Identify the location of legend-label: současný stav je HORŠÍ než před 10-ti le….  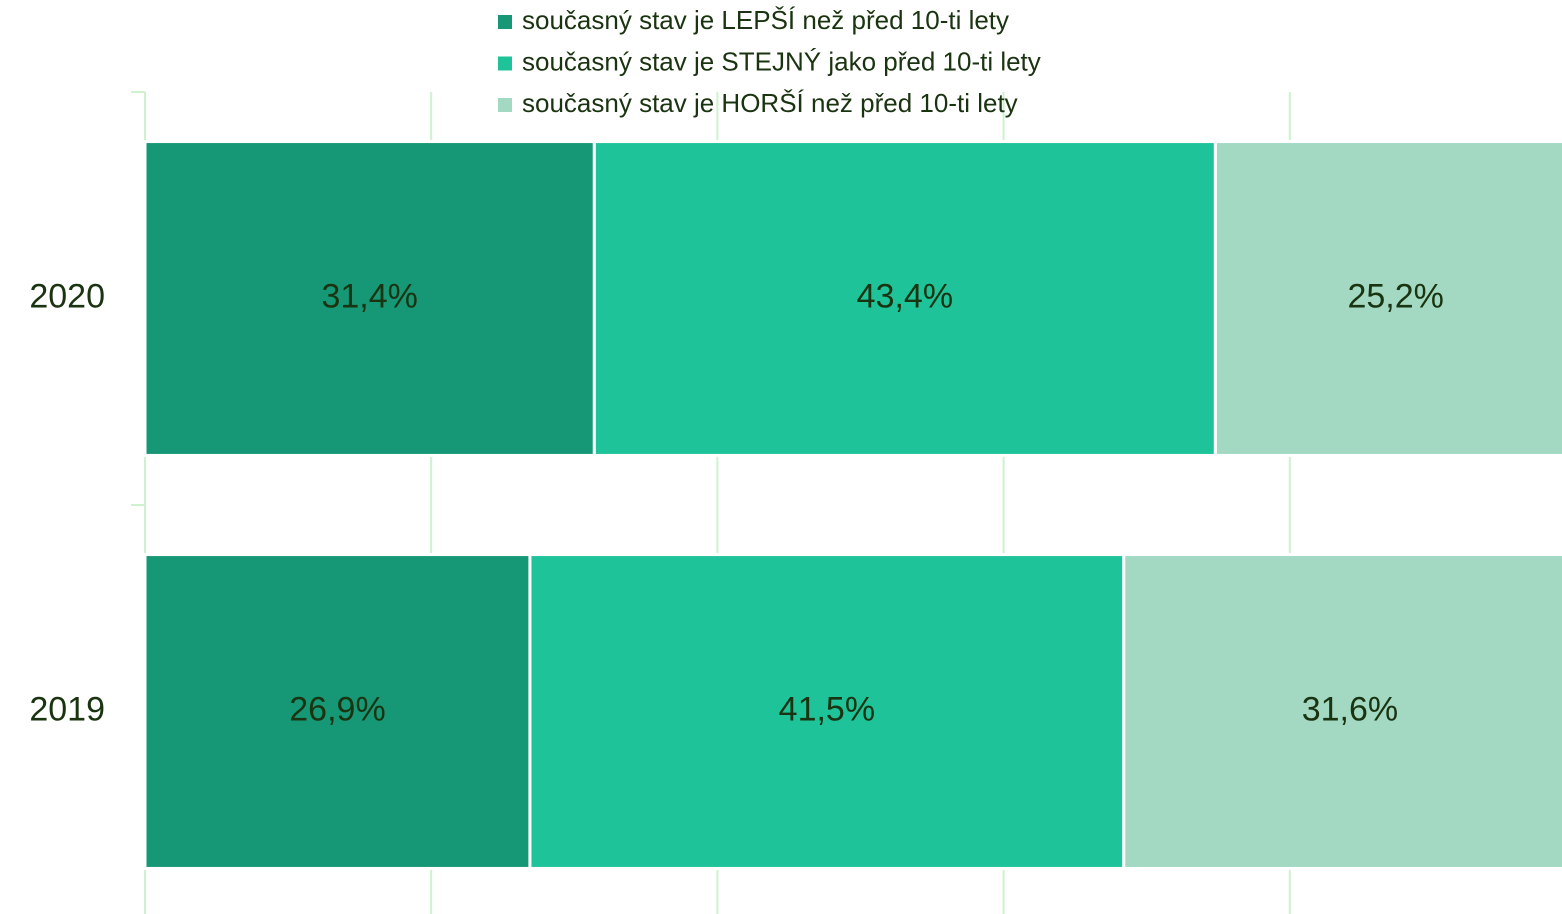
(770, 103).